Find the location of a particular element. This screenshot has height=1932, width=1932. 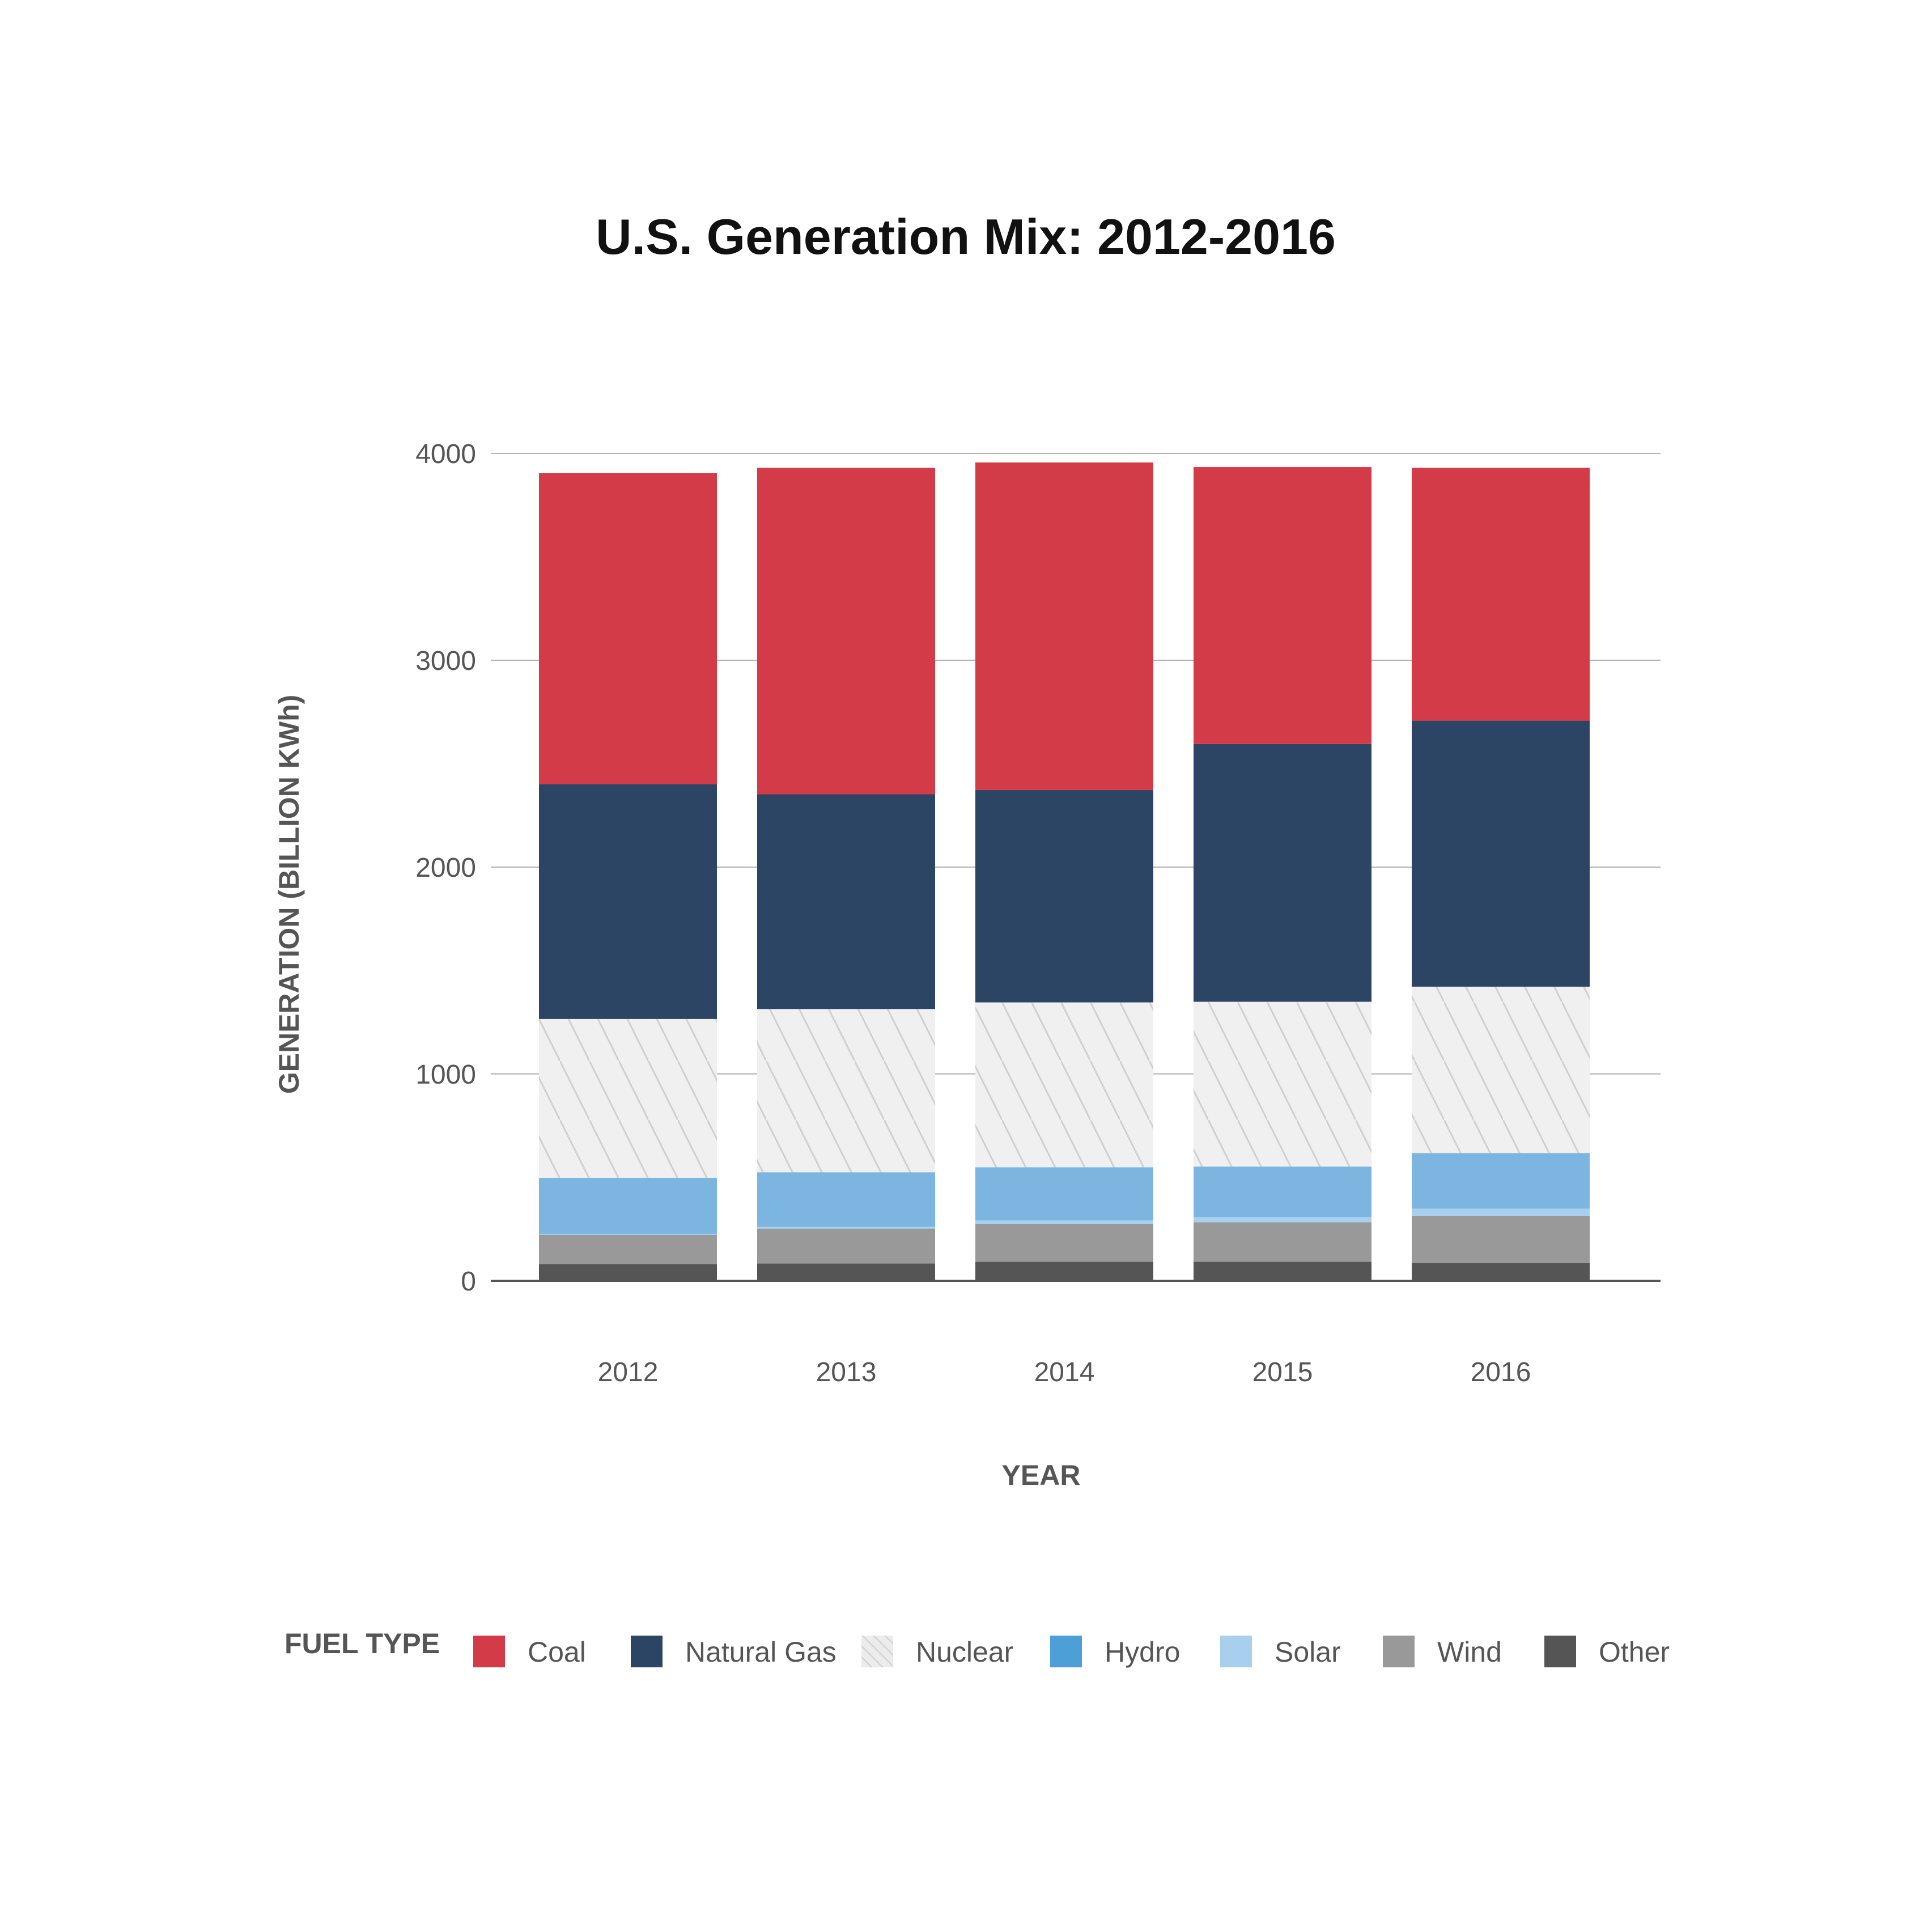

legend-label: Coal is located at coordinates (557, 1652).